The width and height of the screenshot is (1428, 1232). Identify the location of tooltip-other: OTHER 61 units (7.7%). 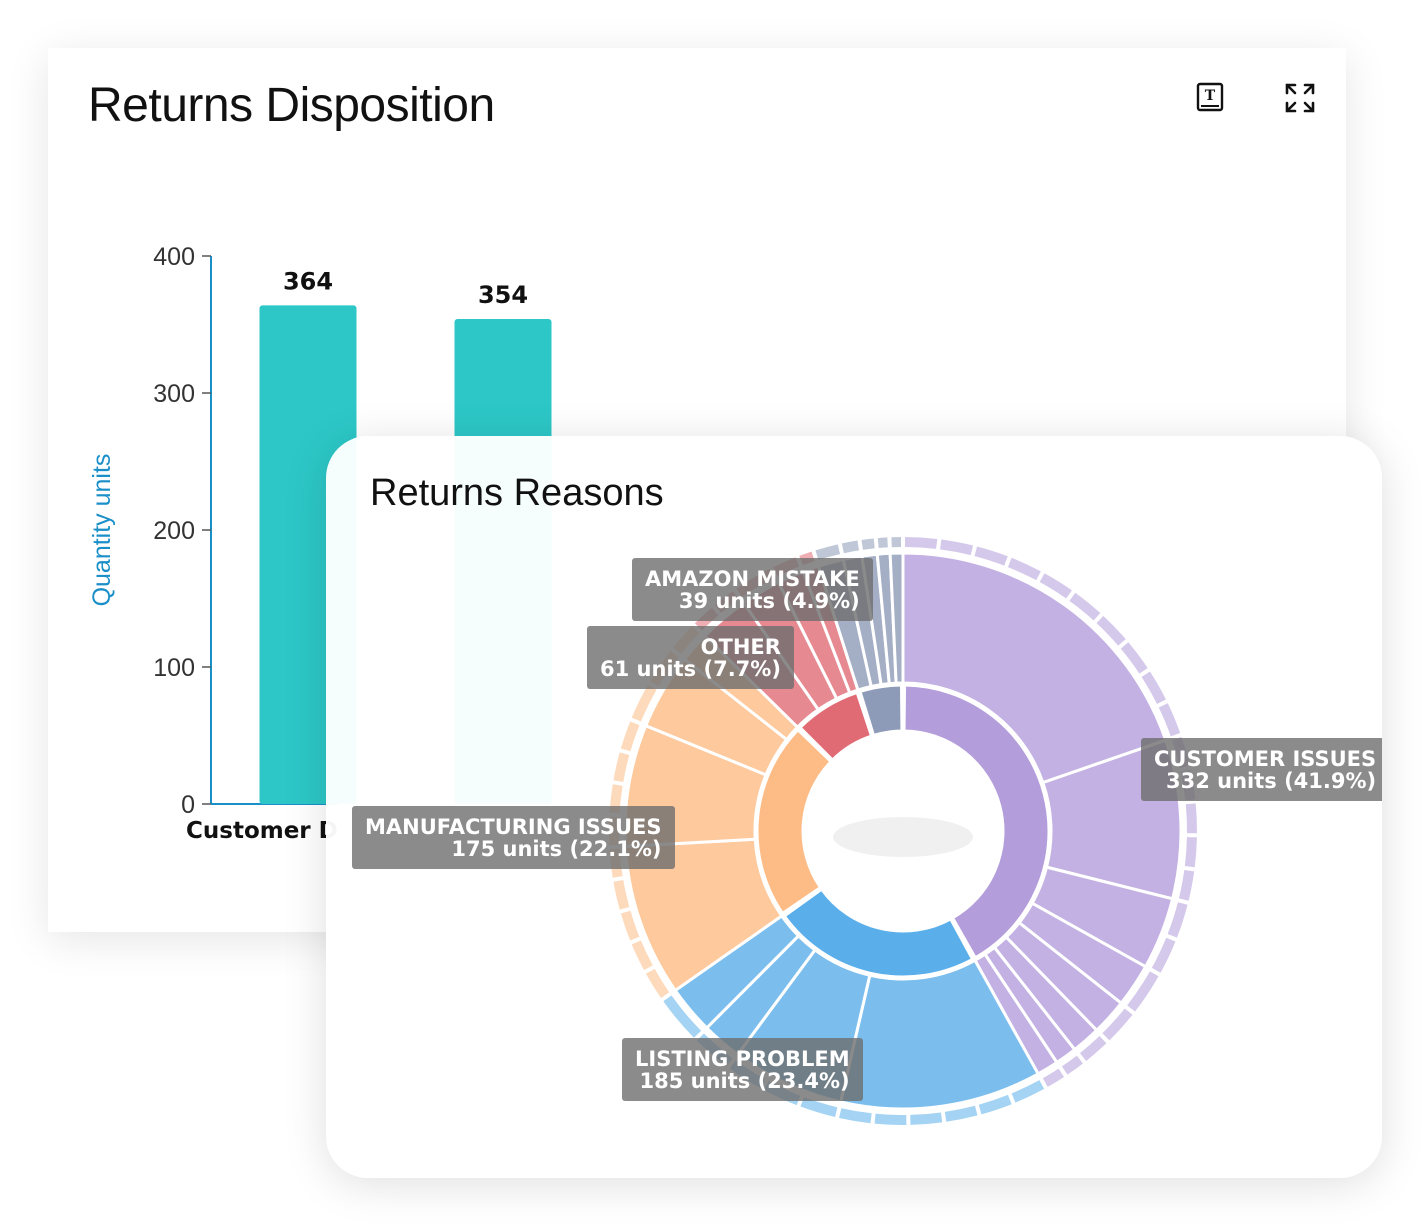
(690, 657).